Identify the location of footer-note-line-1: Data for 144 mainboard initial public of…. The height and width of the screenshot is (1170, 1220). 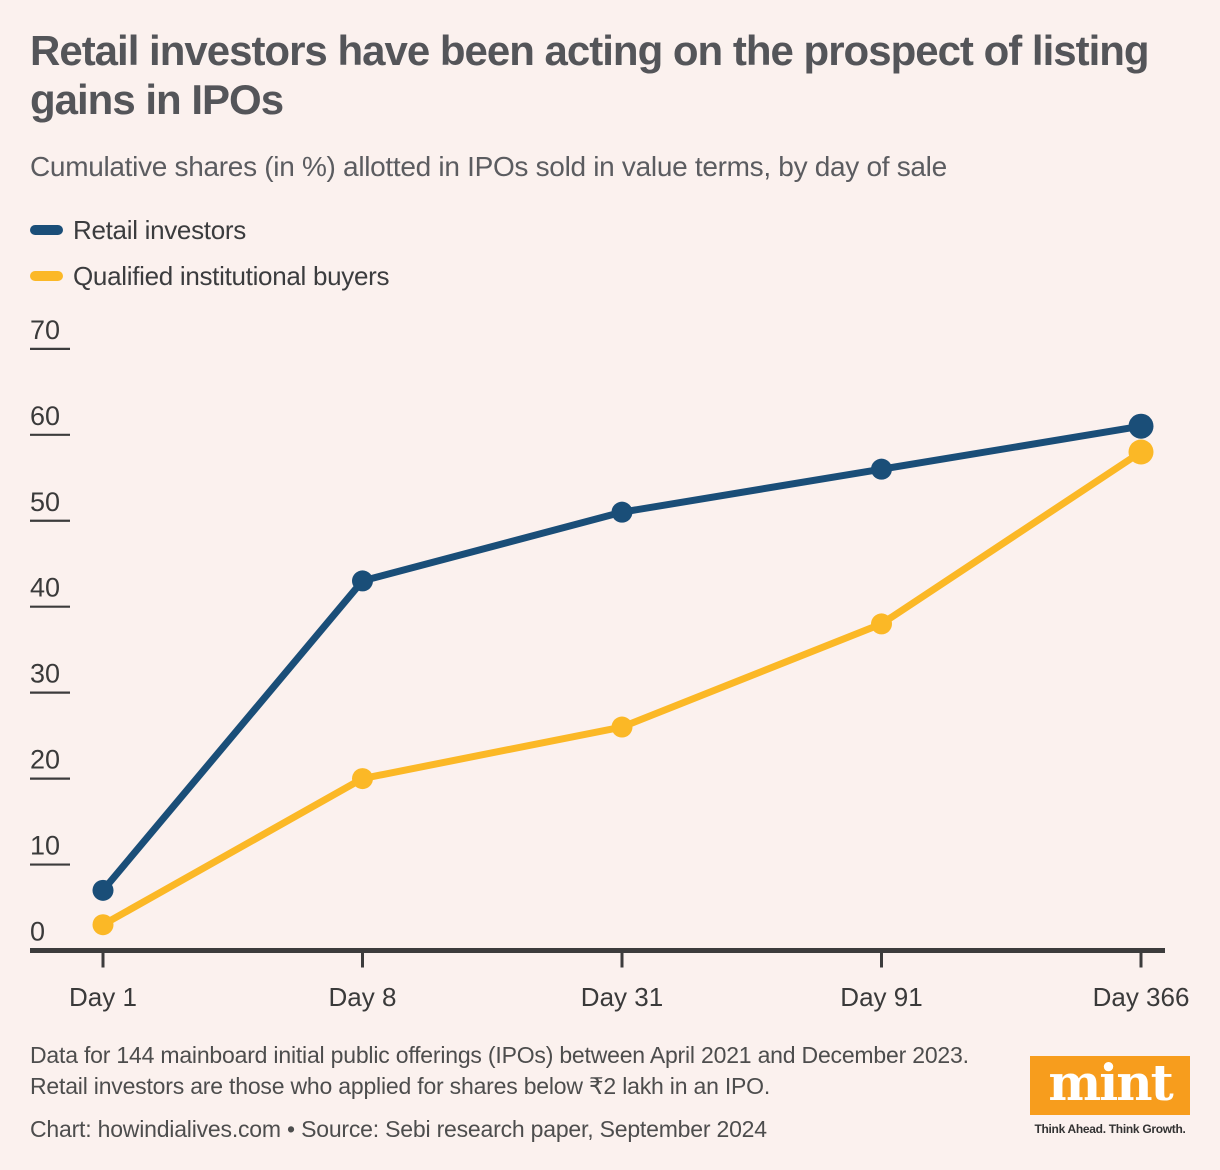
(499, 1055).